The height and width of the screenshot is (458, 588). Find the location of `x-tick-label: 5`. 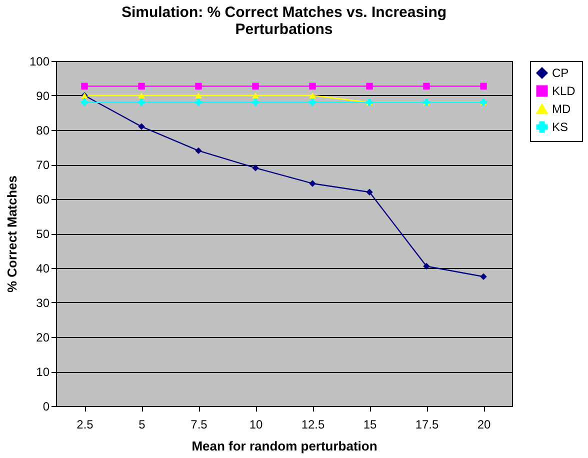

x-tick-label: 5 is located at coordinates (142, 425).